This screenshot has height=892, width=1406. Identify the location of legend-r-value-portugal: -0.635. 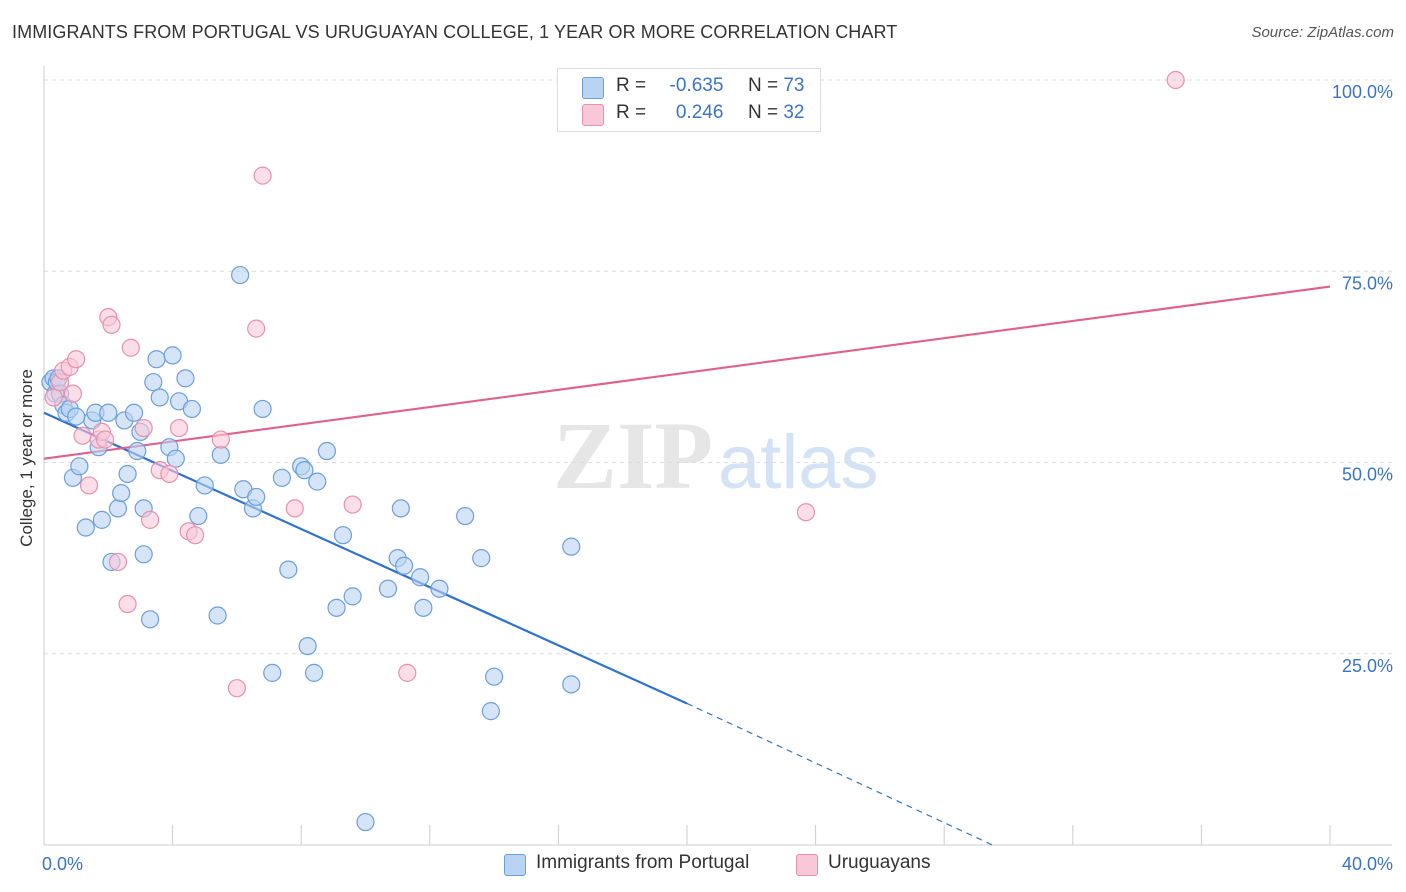
(696, 85).